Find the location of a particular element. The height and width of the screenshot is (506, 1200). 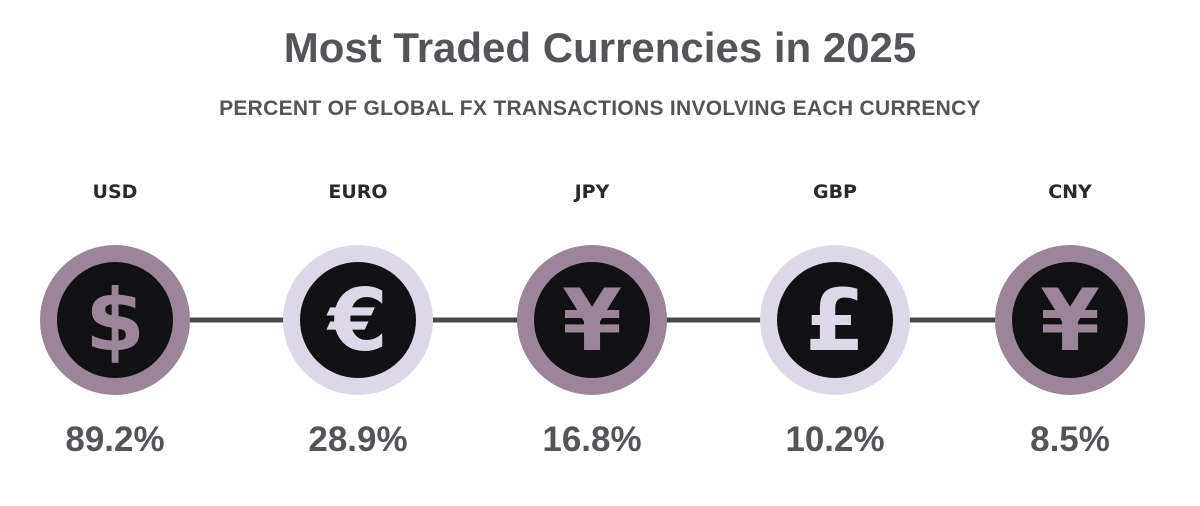

currency-label-jpy: JPY is located at coordinates (591, 192).